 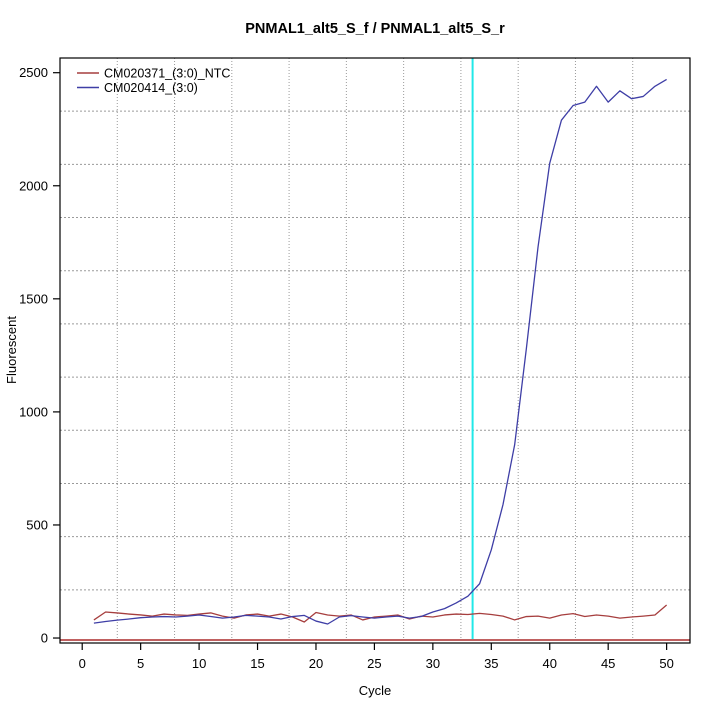 What do you see at coordinates (257, 663) in the screenshot?
I see `x-tick-label: 15` at bounding box center [257, 663].